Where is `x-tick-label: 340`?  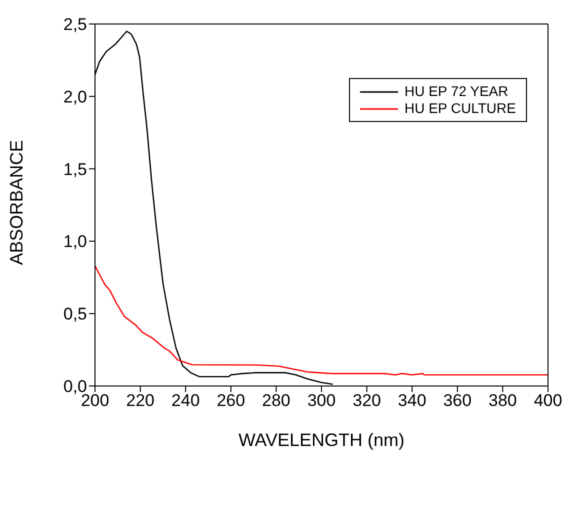
x-tick-label: 340 is located at coordinates (412, 400).